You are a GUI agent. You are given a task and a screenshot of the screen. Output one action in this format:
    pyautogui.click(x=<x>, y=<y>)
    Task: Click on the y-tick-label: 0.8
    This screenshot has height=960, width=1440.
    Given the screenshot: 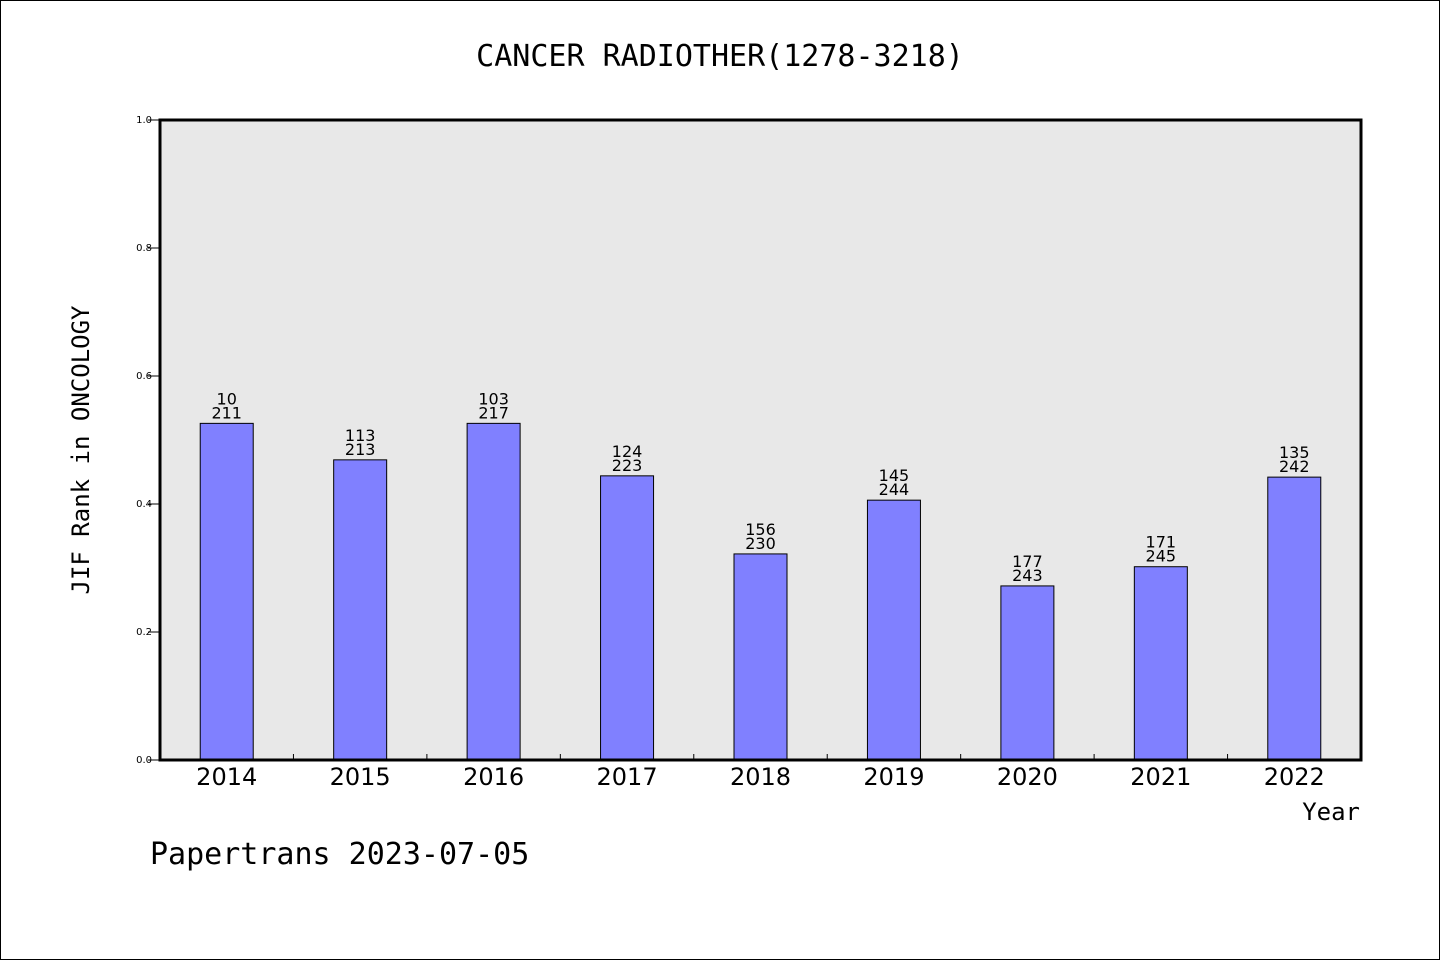 What is the action you would take?
    pyautogui.click(x=144, y=248)
    